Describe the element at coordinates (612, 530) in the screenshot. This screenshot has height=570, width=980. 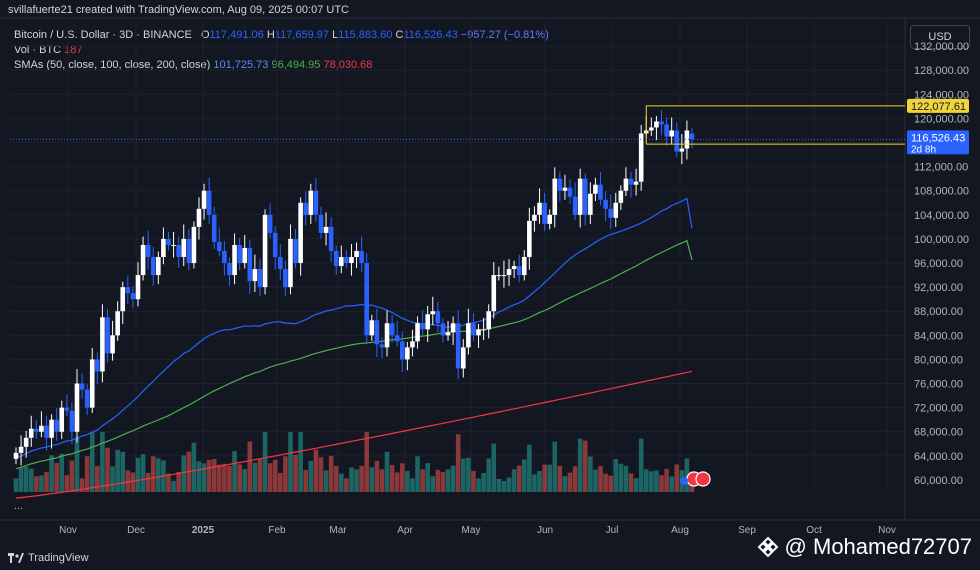
I see `x-tick-label: Jul` at that location.